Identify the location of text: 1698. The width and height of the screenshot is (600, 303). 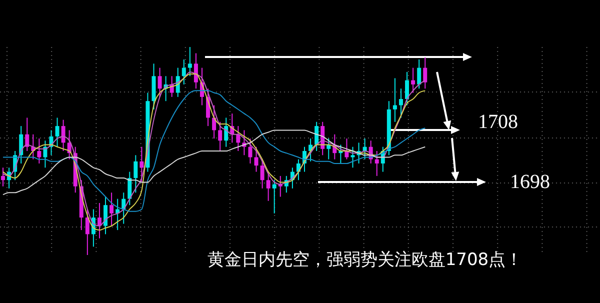
(530, 182).